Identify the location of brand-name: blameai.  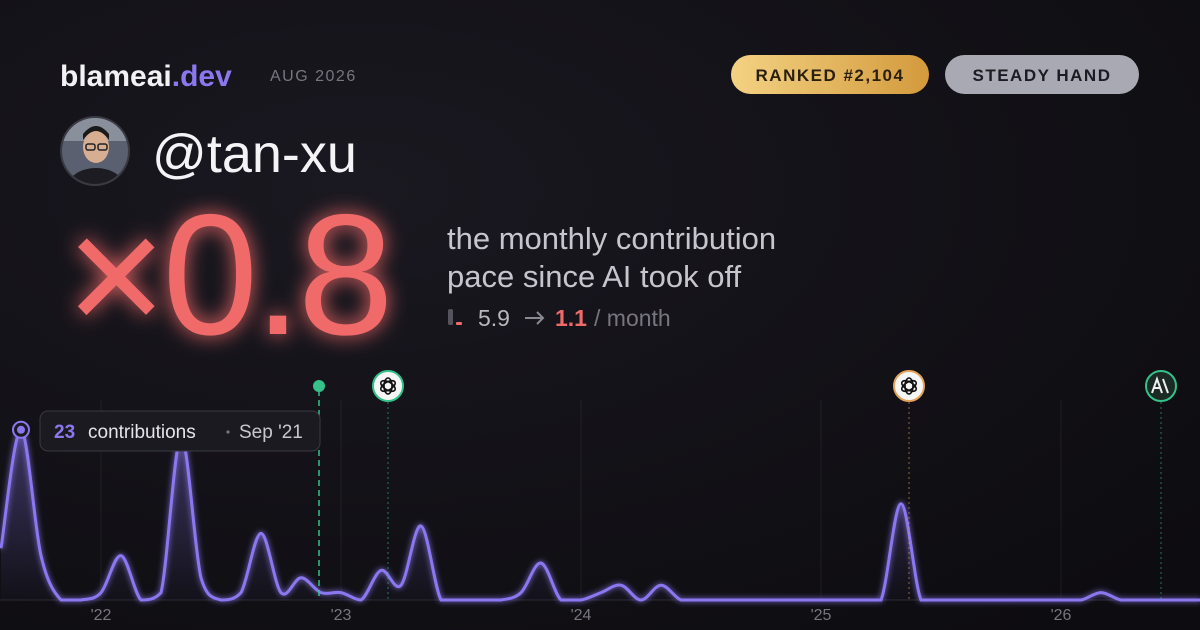
(116, 76).